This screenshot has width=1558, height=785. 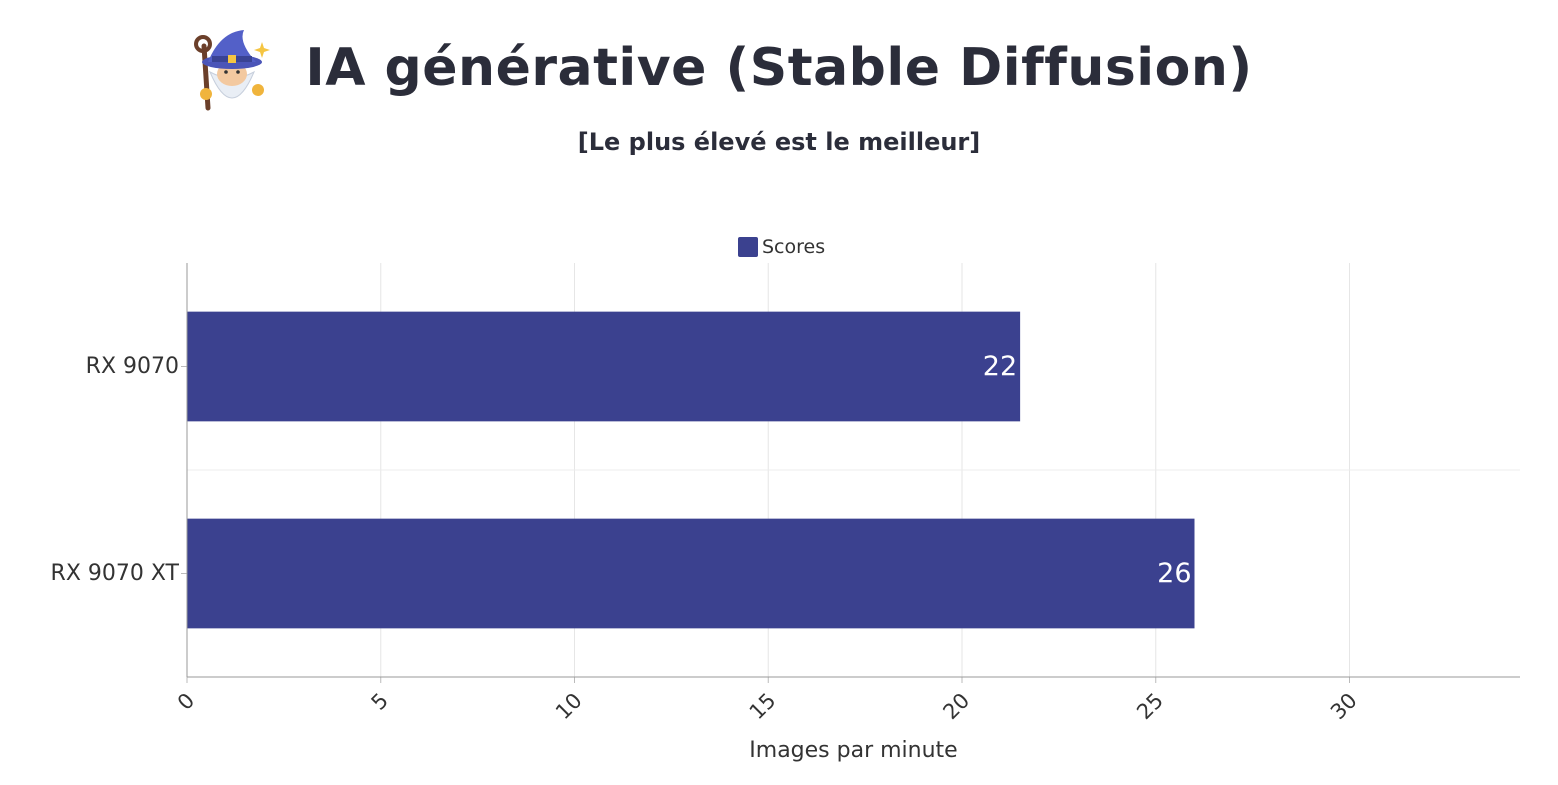 I want to click on x-tick-label: 25, so click(x=1150, y=706).